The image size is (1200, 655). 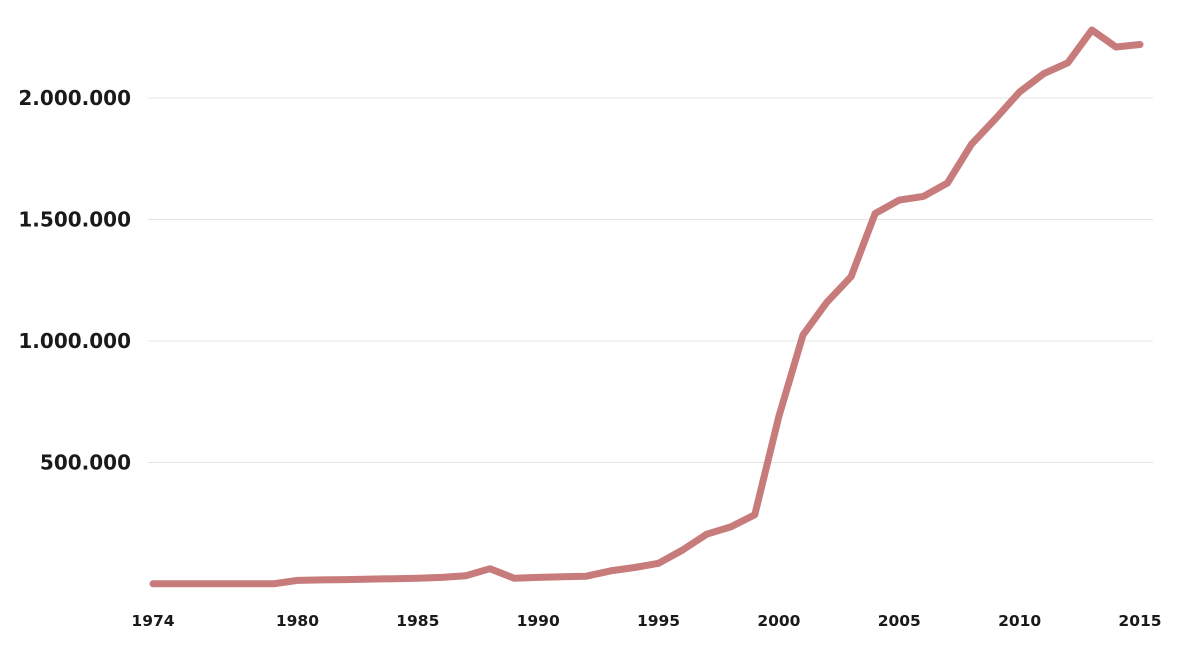 What do you see at coordinates (74, 280) in the screenshot?
I see `y-axis-tick-labels: 500.000 1.000.000 1.500.000 2.000.000` at bounding box center [74, 280].